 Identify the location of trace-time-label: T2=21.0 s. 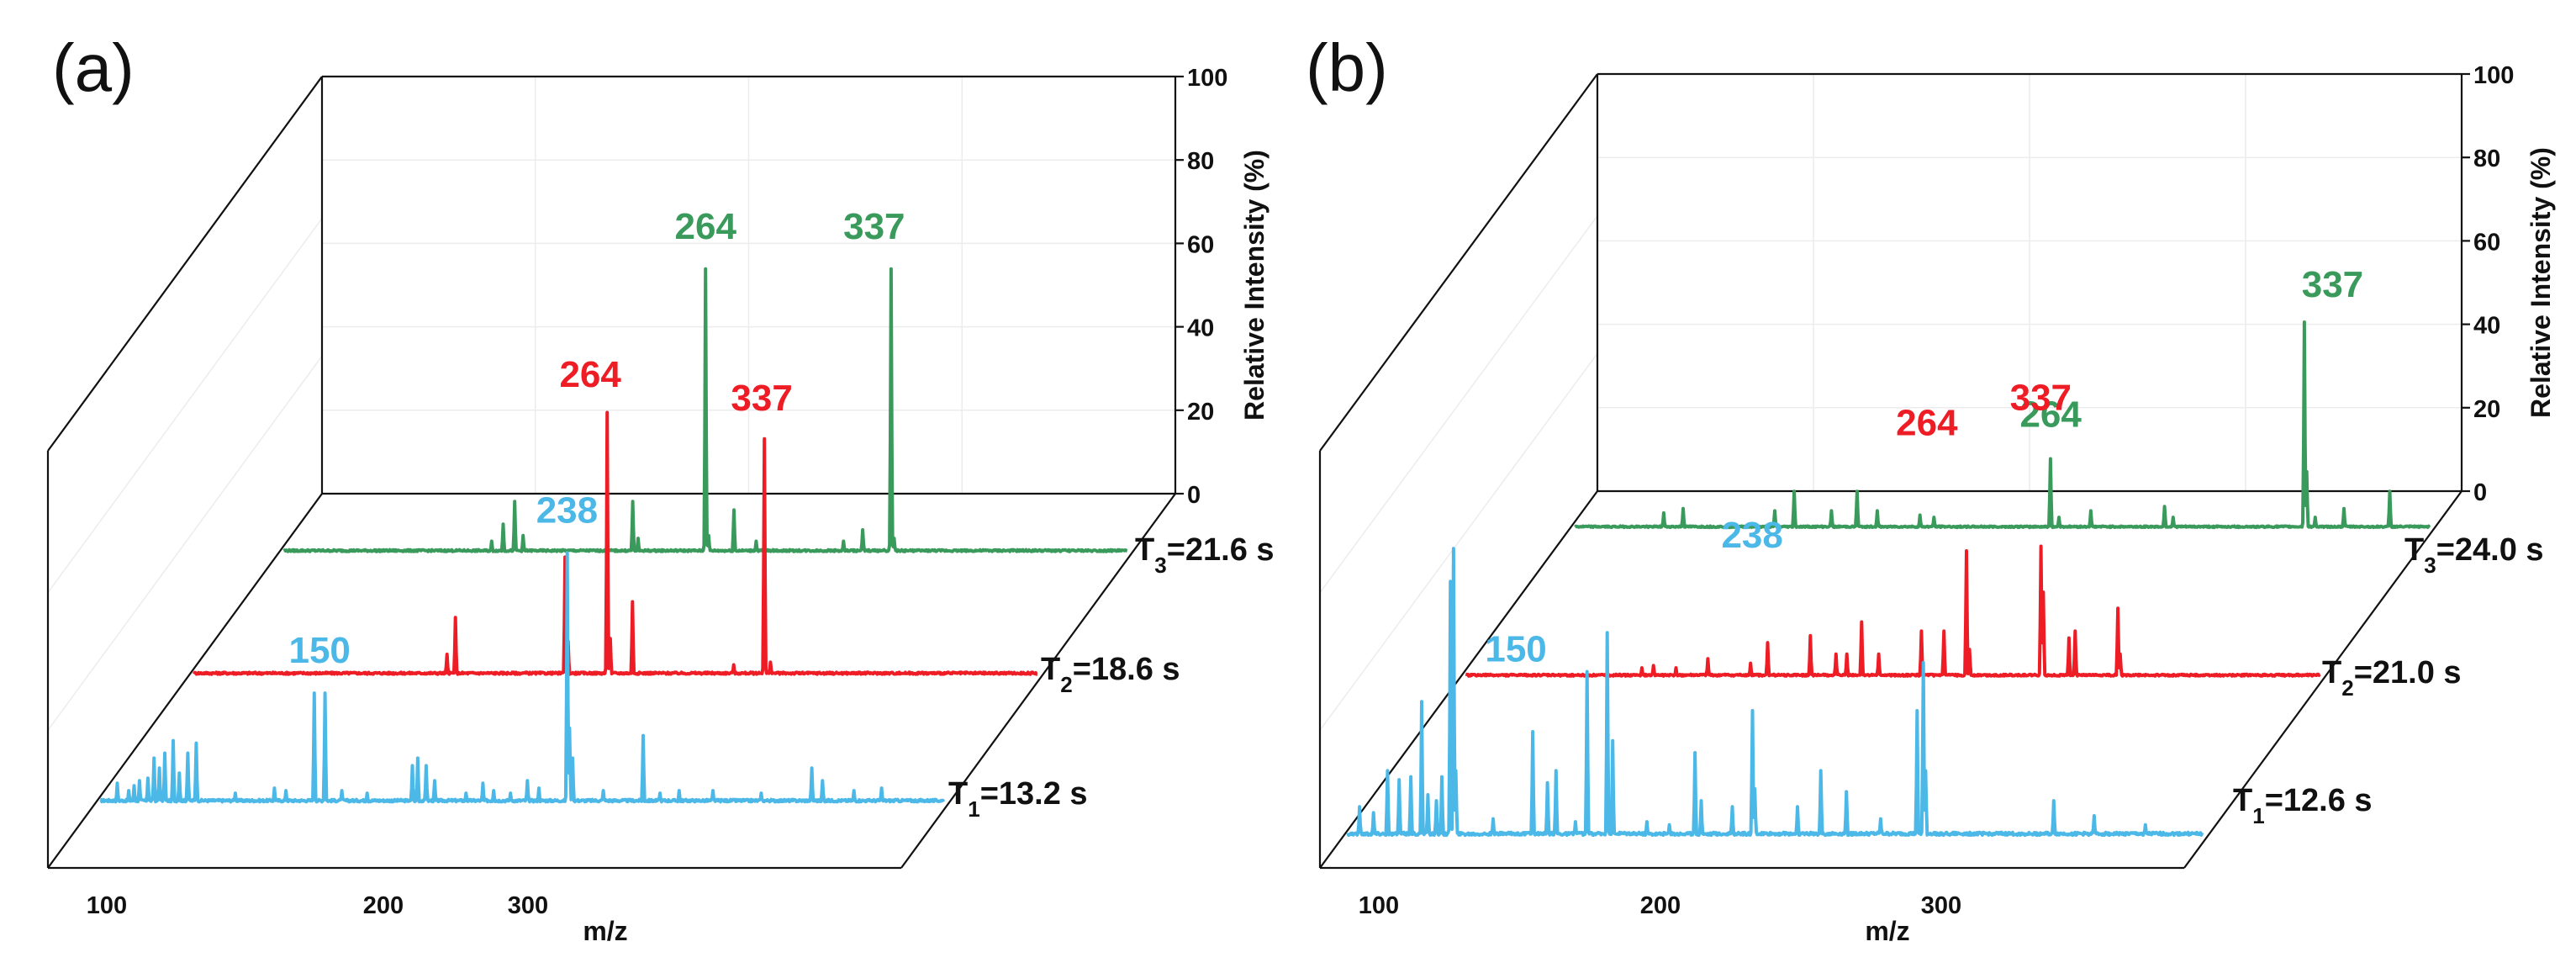
(2392, 678).